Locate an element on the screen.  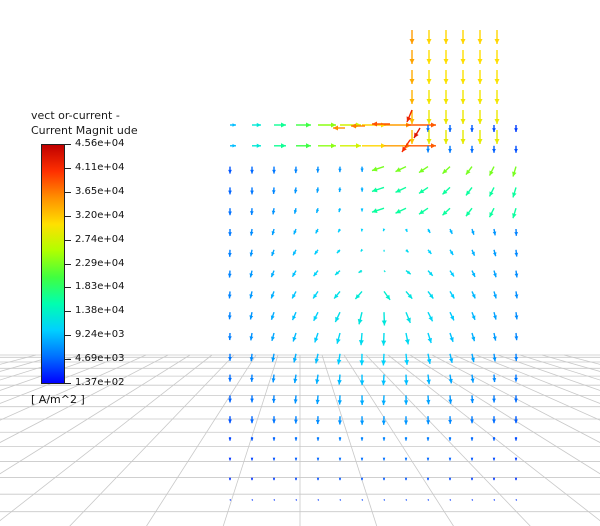
legend-title-line1: vect or-current - is located at coordinates (75, 115).